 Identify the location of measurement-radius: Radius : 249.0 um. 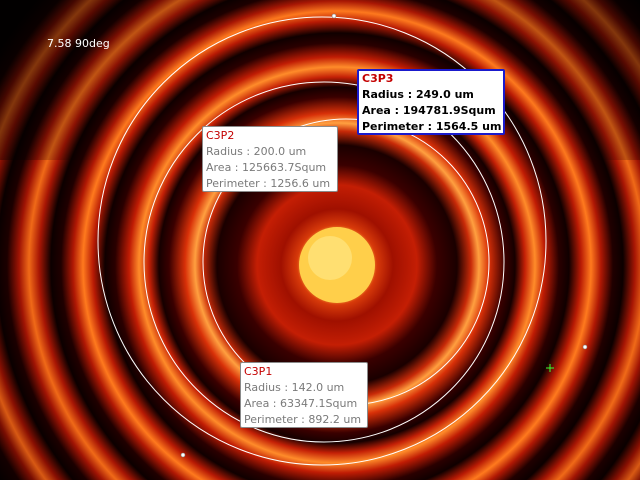
(418, 94).